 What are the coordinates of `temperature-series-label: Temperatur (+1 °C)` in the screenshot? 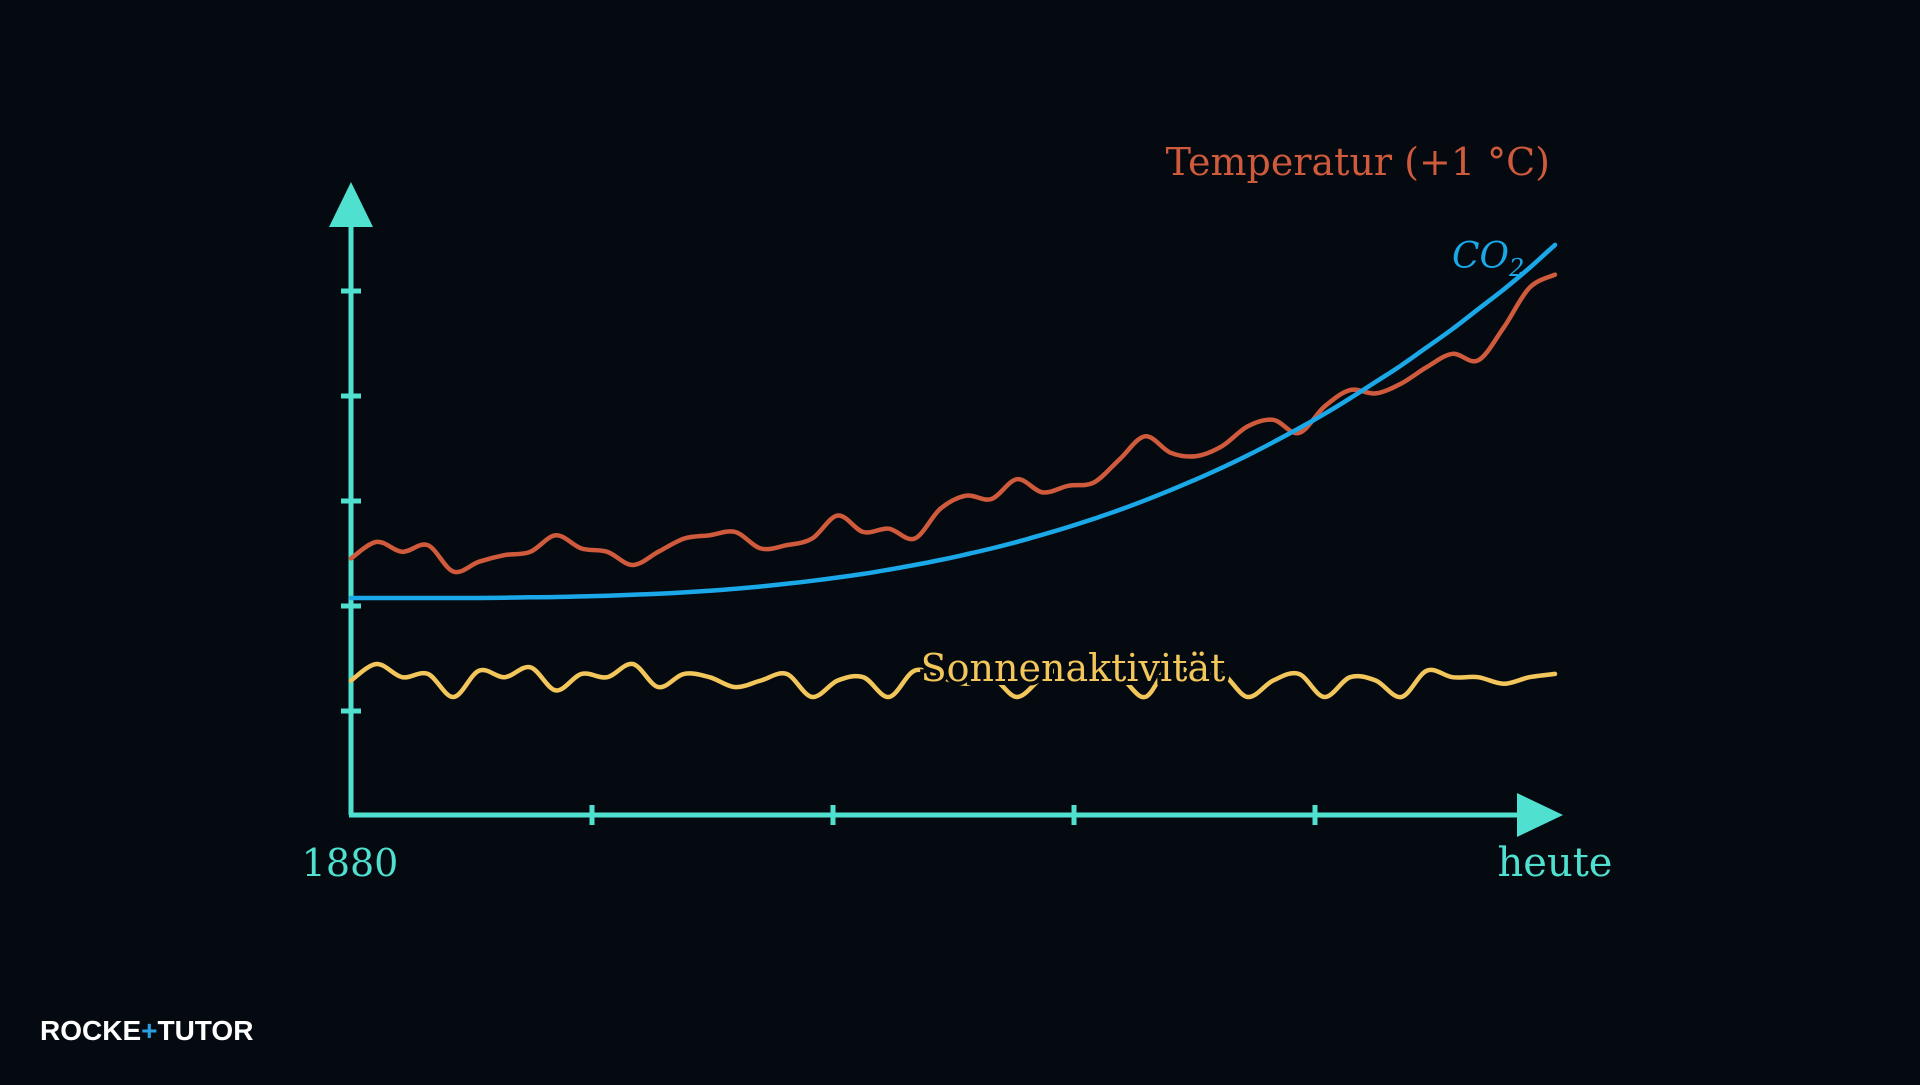 It's located at (1358, 162).